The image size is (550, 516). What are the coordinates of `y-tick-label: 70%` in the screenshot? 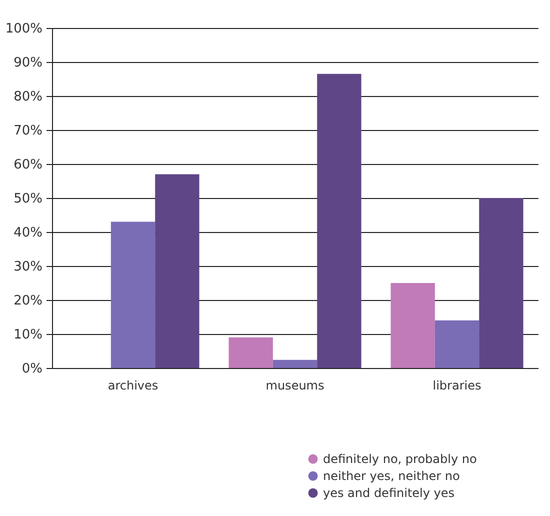 It's located at (28, 131).